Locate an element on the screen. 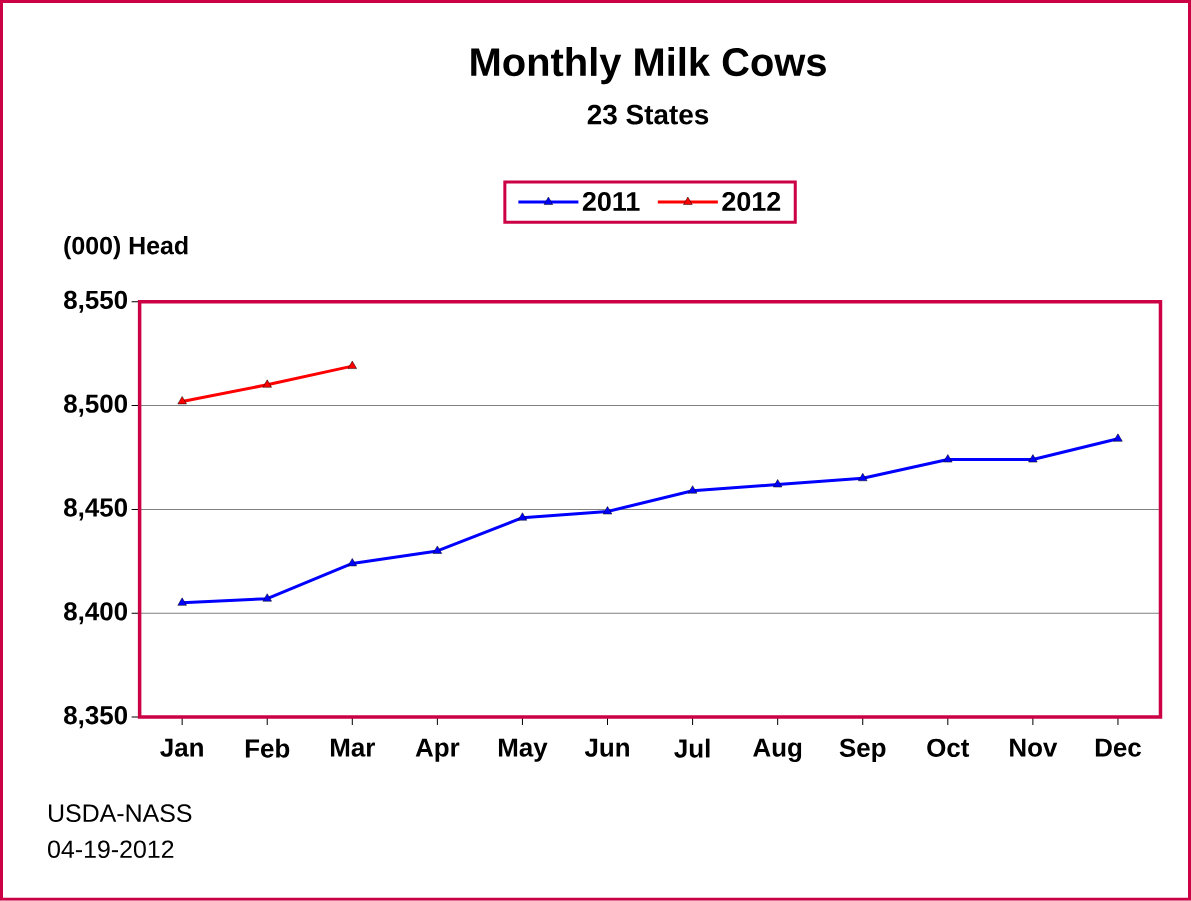  x-tick-label: Jun is located at coordinates (606, 747).